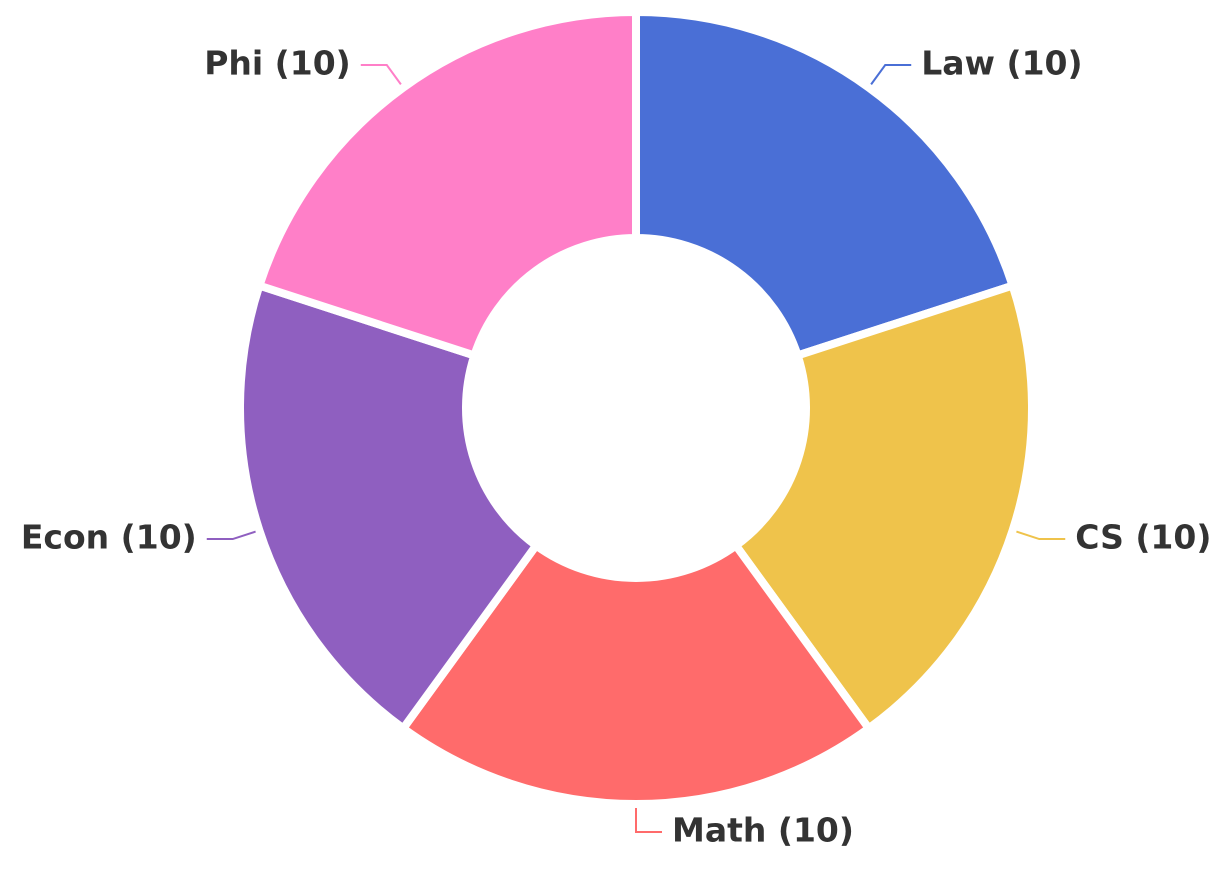  I want to click on slice-label: Math (10), so click(763, 830).